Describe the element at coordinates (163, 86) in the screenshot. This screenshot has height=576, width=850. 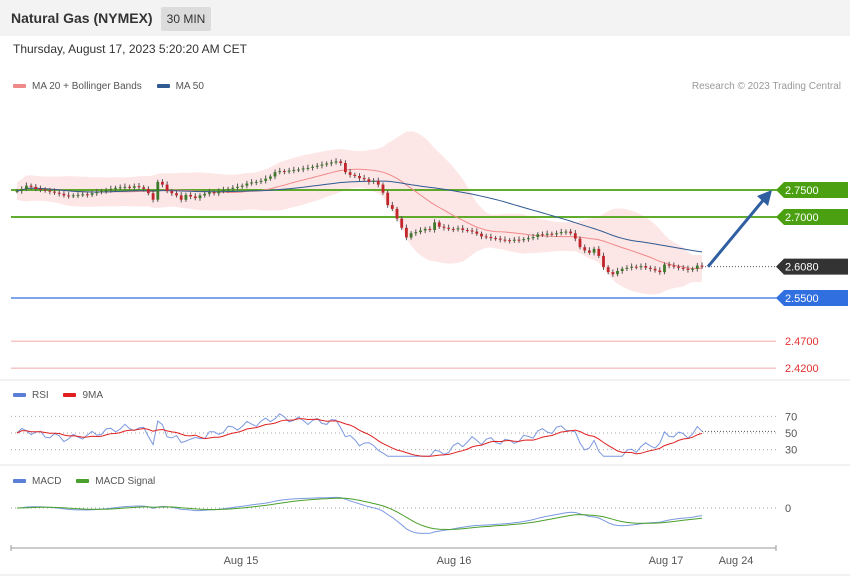
I see `ma50-swatch` at that location.